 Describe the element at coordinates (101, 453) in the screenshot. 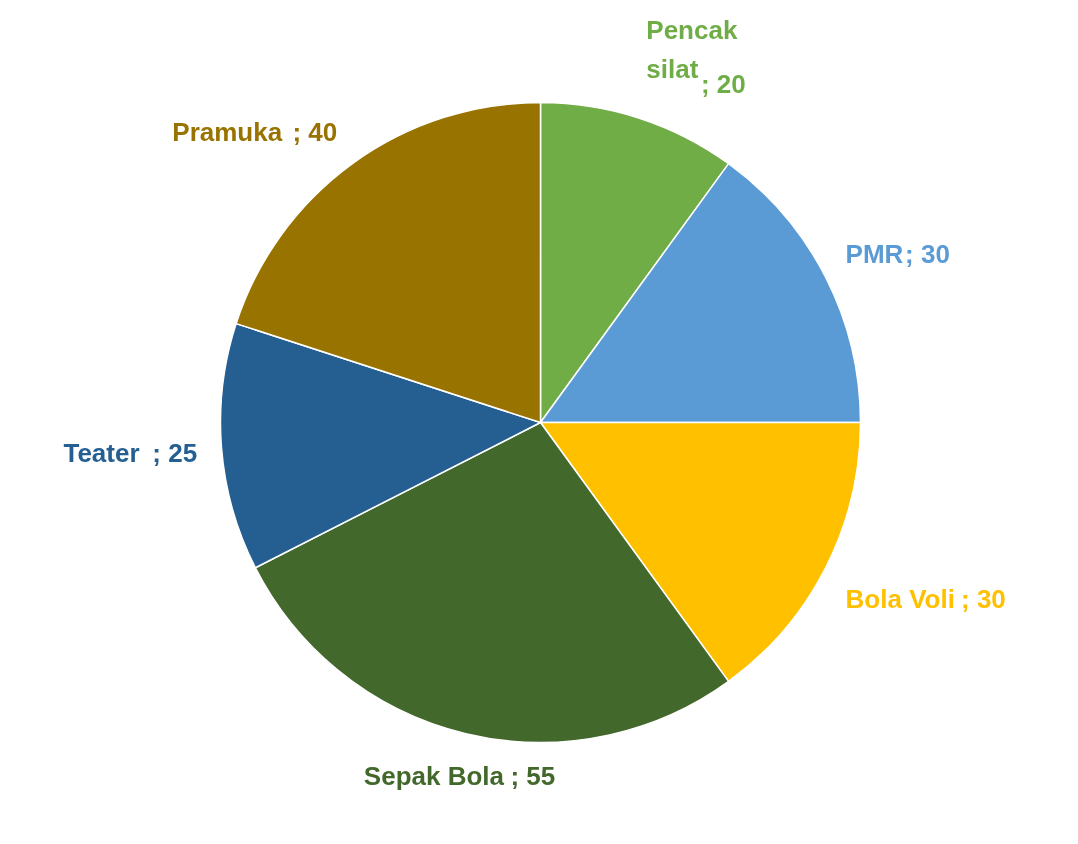

I see `slice-label: Teater` at that location.